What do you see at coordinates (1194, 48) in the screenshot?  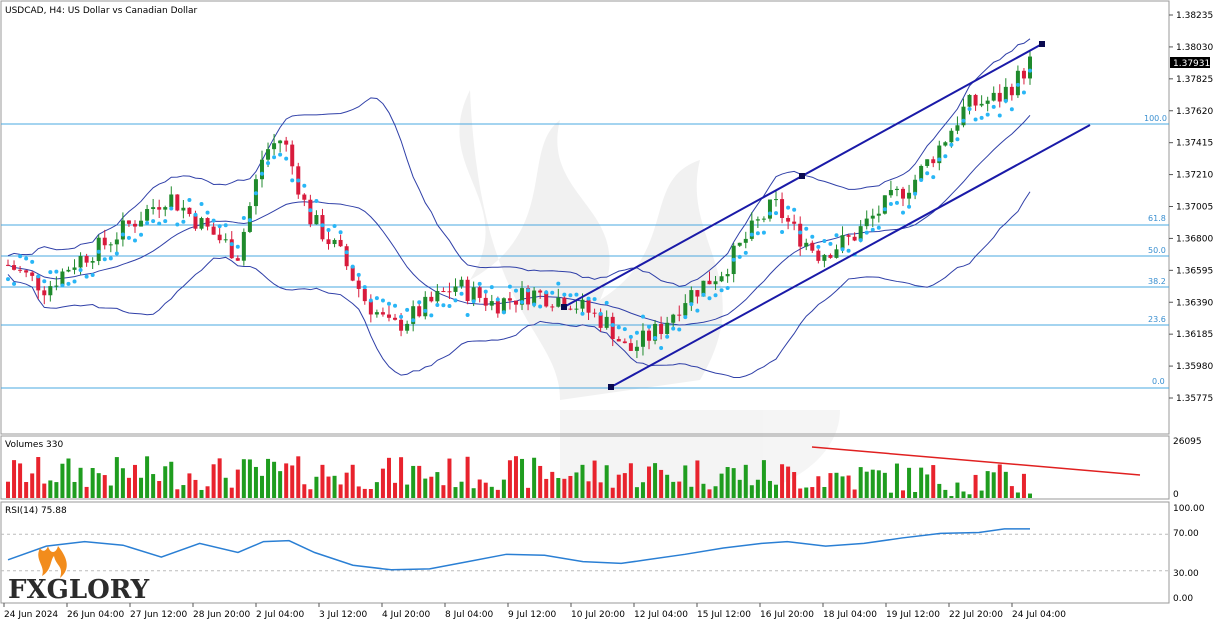 I see `price-tick-label: 1.38030` at bounding box center [1194, 48].